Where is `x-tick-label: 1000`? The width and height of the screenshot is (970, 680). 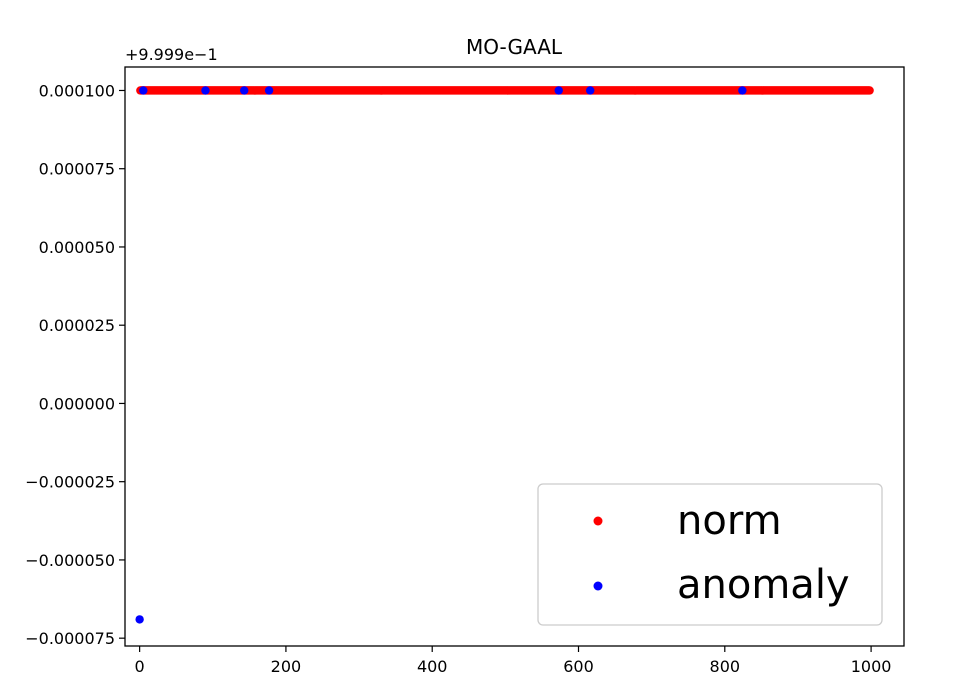 x-tick-label: 1000 is located at coordinates (871, 666).